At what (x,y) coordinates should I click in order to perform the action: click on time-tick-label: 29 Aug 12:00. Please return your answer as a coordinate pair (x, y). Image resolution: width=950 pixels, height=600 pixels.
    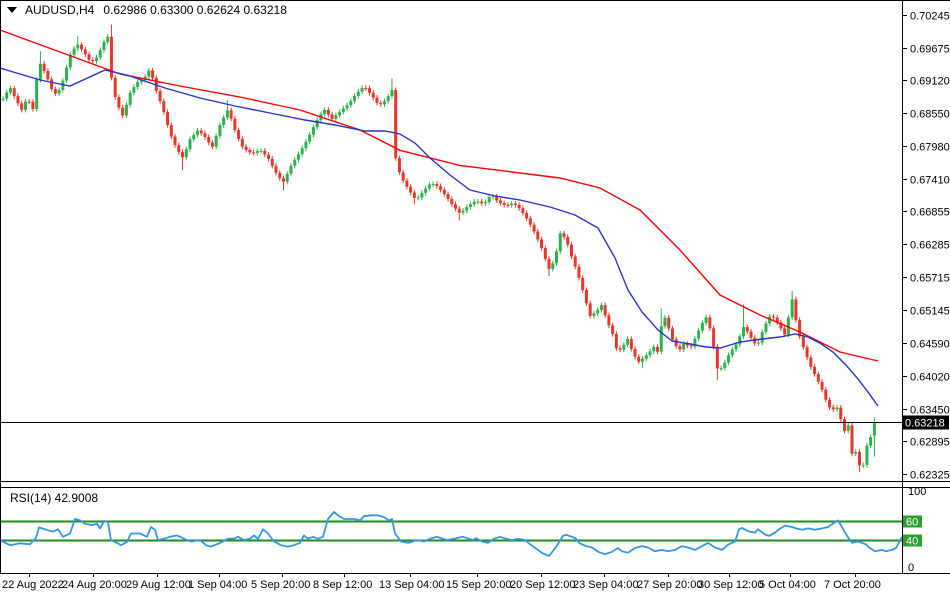
    Looking at the image, I should click on (158, 585).